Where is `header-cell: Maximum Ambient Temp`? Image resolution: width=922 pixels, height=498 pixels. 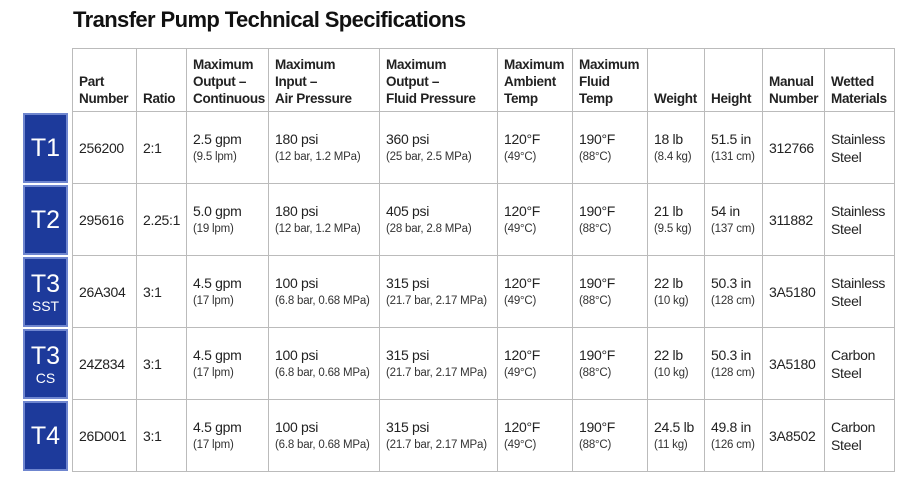
header-cell: Maximum Ambient Temp is located at coordinates (535, 80).